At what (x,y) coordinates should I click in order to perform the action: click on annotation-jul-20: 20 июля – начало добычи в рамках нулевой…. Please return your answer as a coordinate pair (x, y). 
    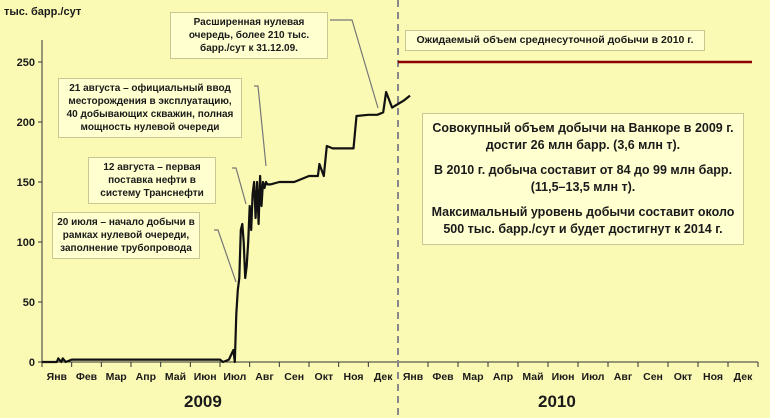
    Looking at the image, I should click on (126, 235).